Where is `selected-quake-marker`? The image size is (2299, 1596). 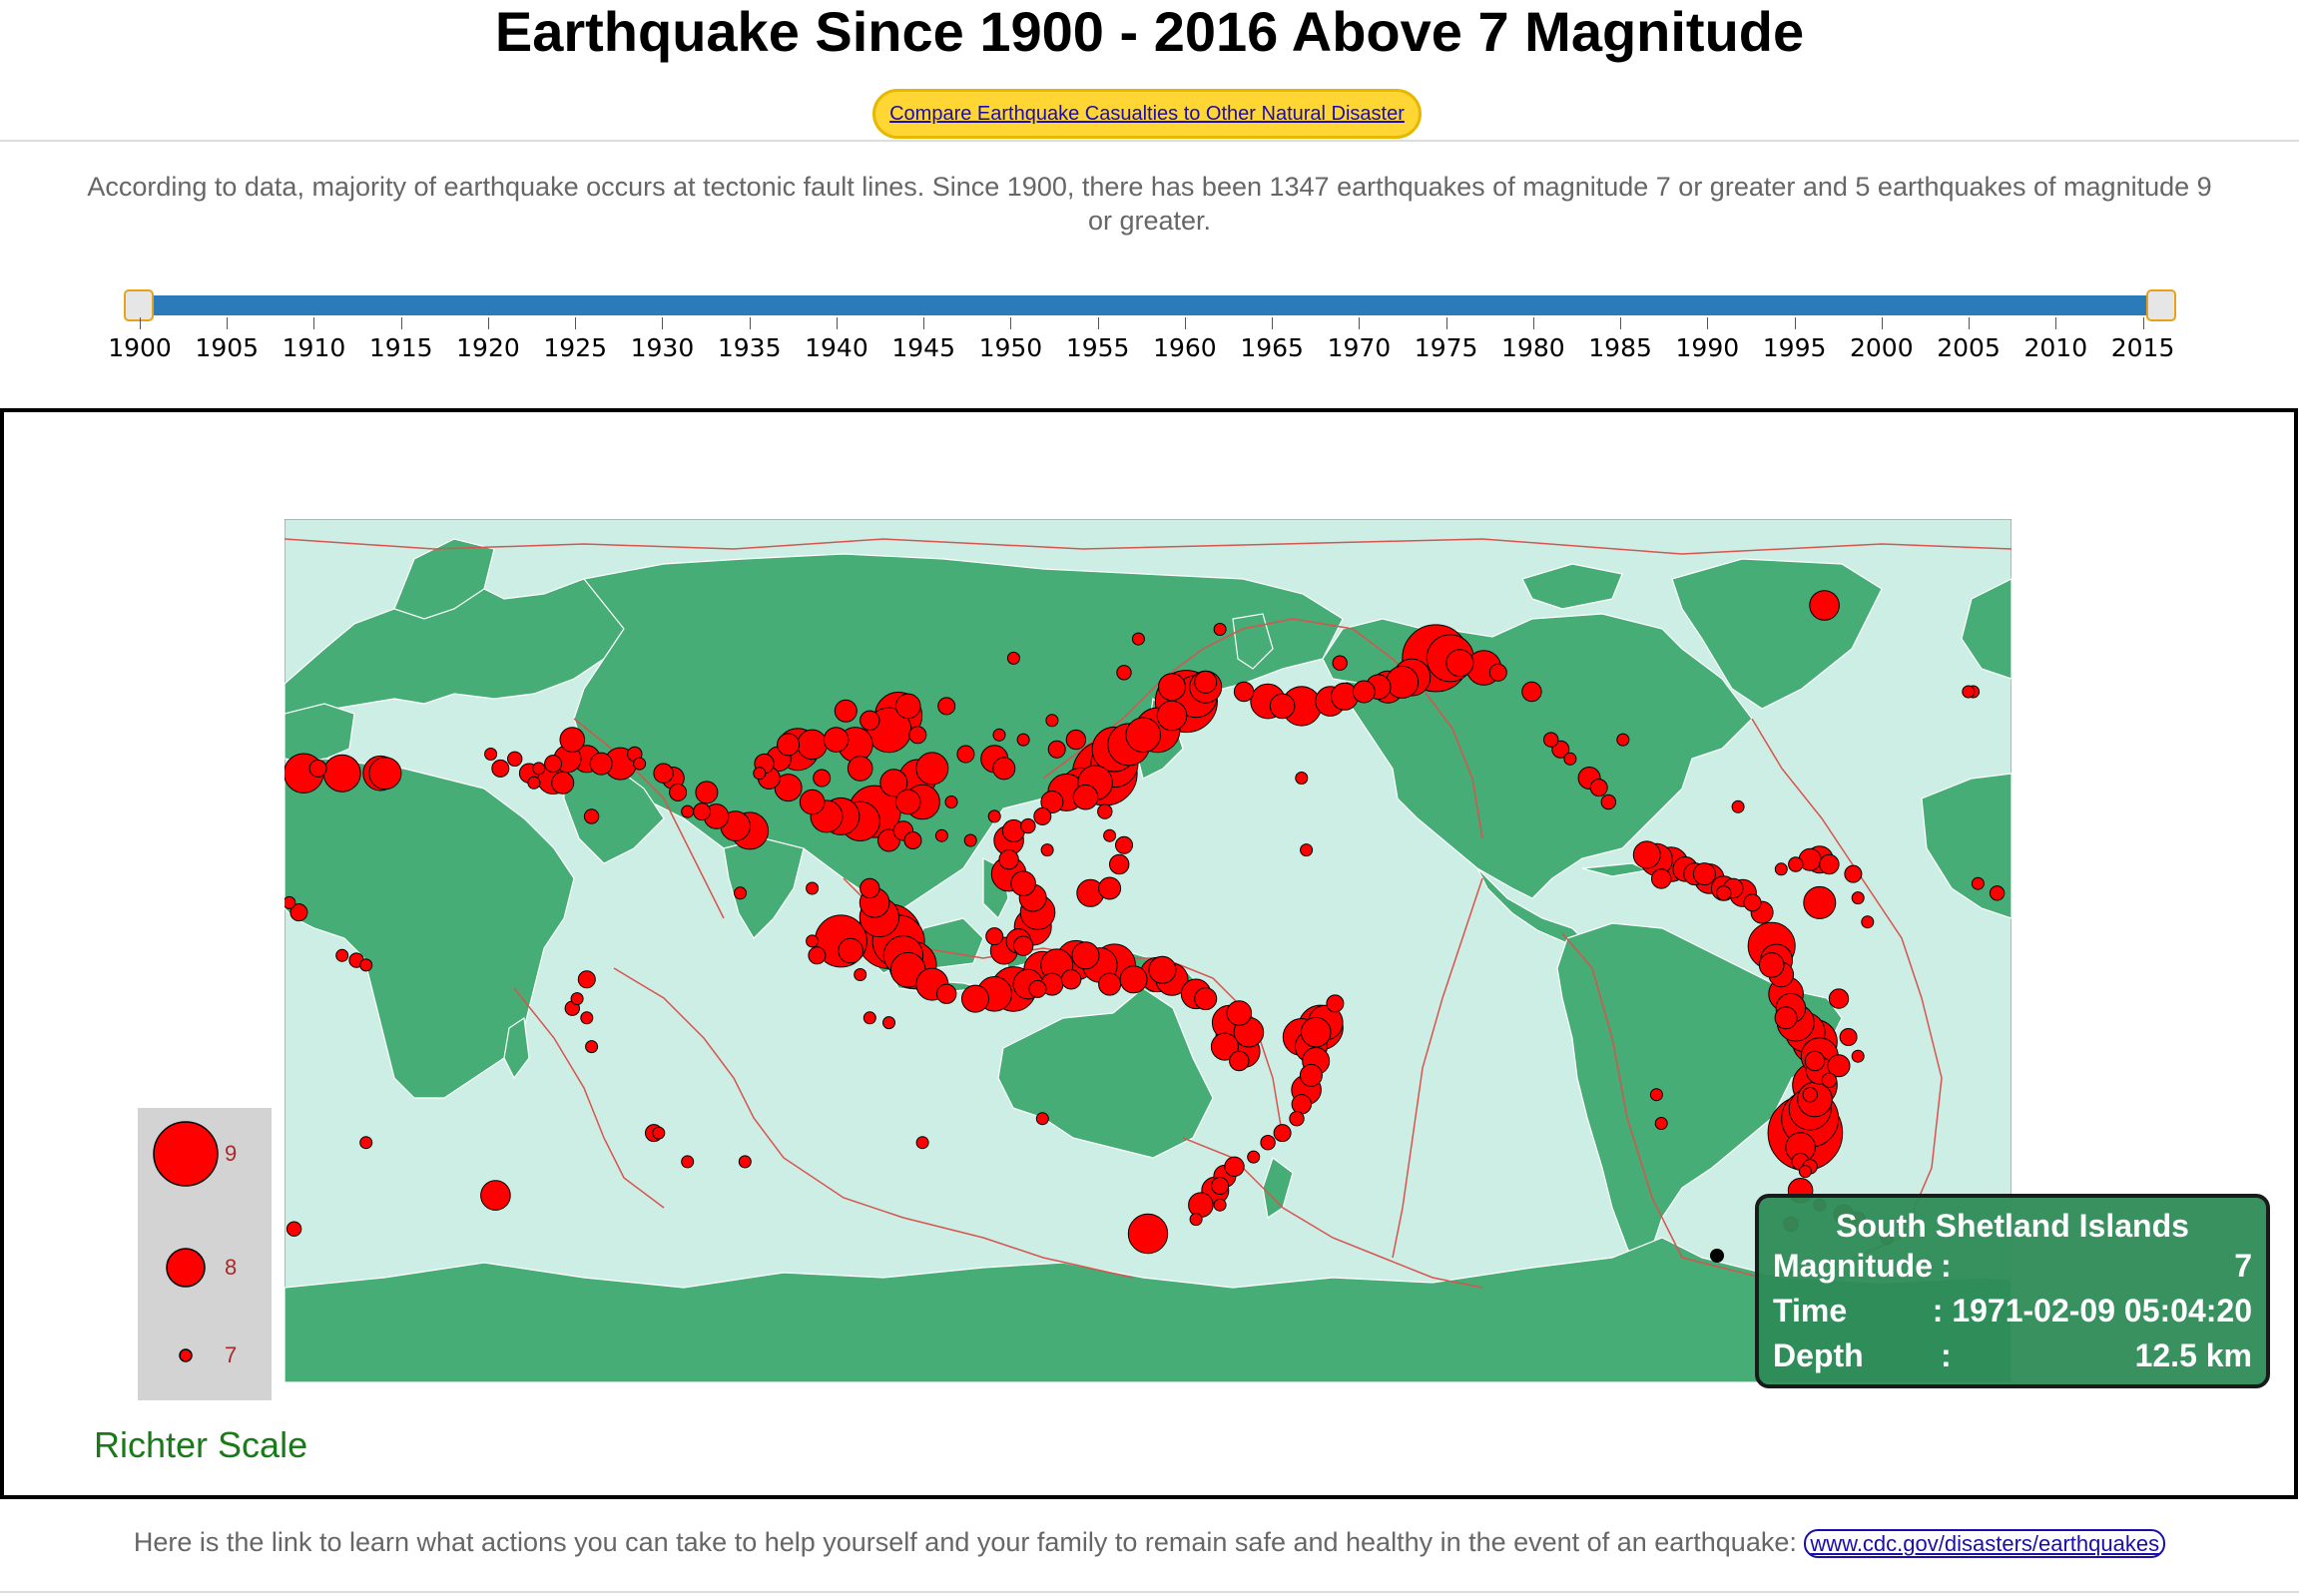 selected-quake-marker is located at coordinates (1717, 1256).